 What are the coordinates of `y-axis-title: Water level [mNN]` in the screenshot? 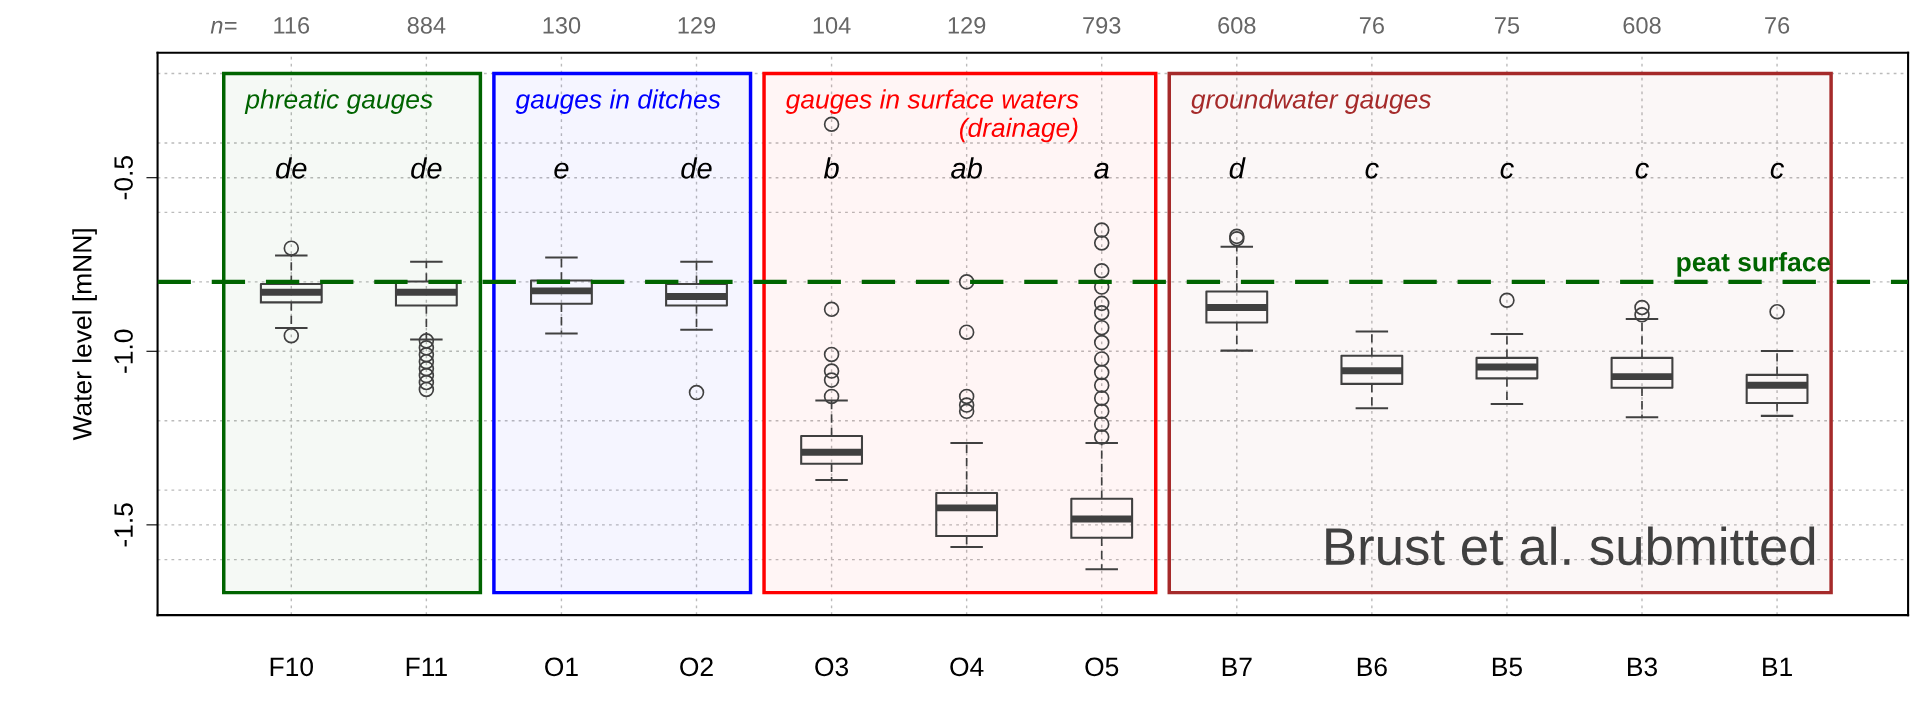 It's located at (84, 335).